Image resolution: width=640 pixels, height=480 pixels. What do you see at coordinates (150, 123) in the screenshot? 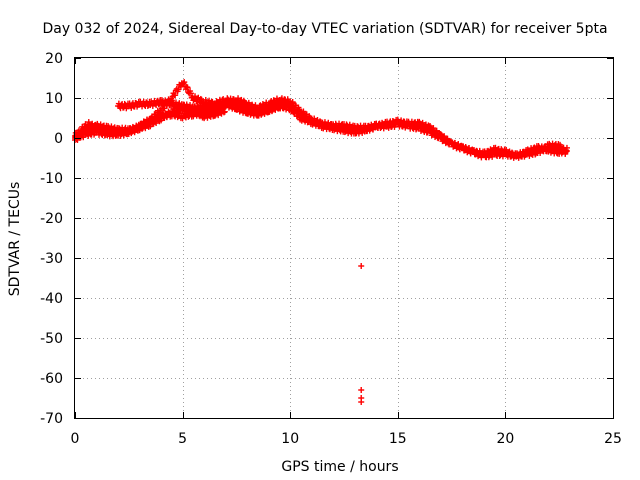
I see `series-track-d` at bounding box center [150, 123].